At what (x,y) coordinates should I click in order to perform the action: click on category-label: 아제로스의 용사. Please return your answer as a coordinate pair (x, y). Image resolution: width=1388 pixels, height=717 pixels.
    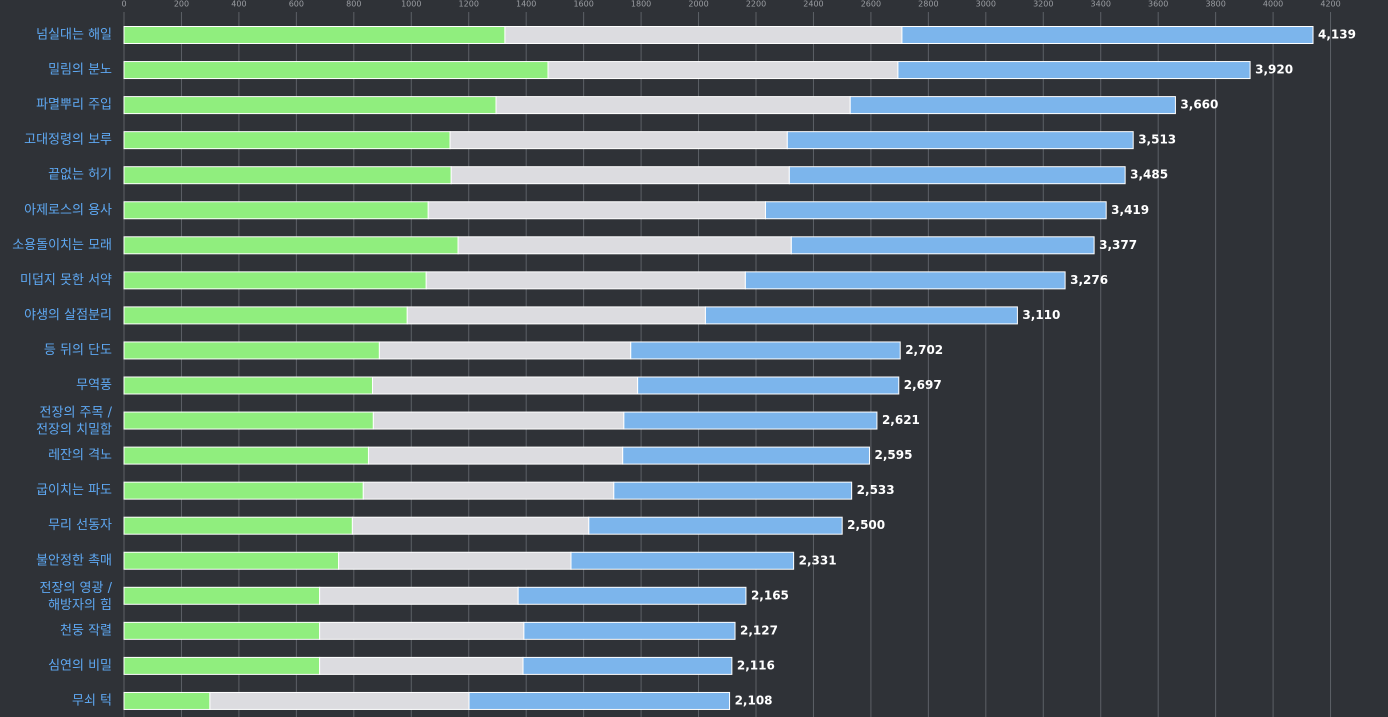
    Looking at the image, I should click on (68, 210).